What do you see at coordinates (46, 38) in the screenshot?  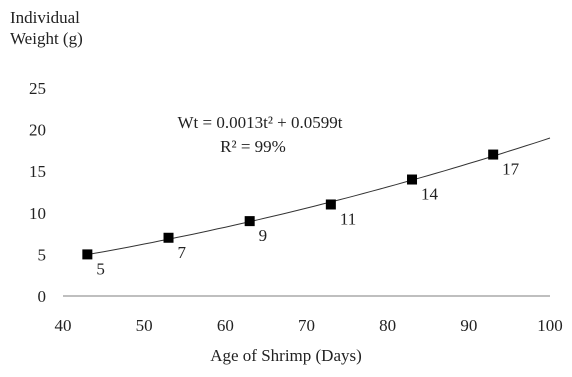 I see `y-axis-title-line2: Weight (g)` at bounding box center [46, 38].